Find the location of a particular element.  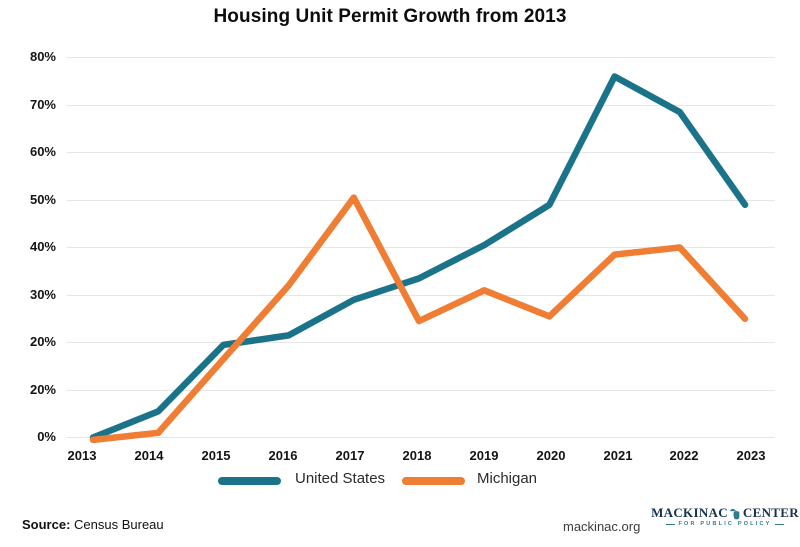

x-tick-label: 2020 is located at coordinates (551, 455).